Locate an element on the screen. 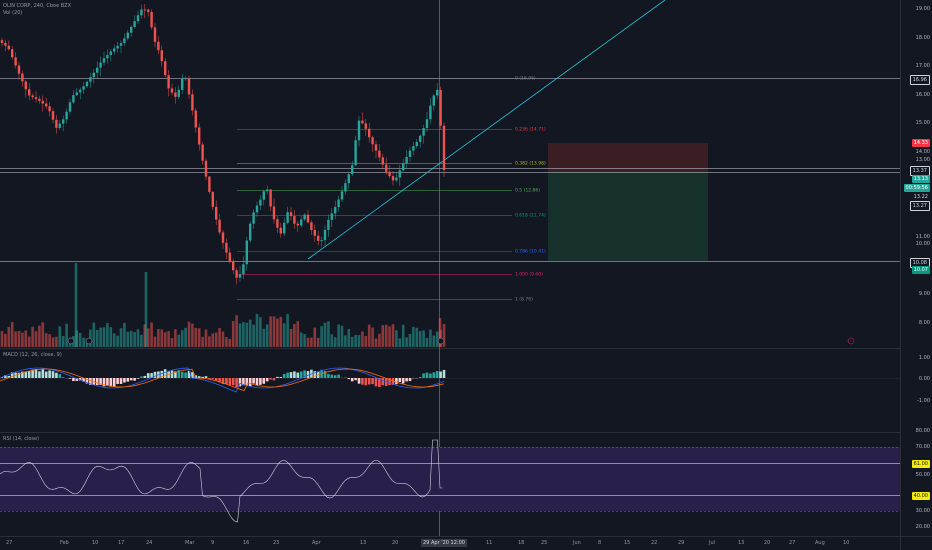 The width and height of the screenshot is (932, 550). stop-loss-zone is located at coordinates (628, 157).